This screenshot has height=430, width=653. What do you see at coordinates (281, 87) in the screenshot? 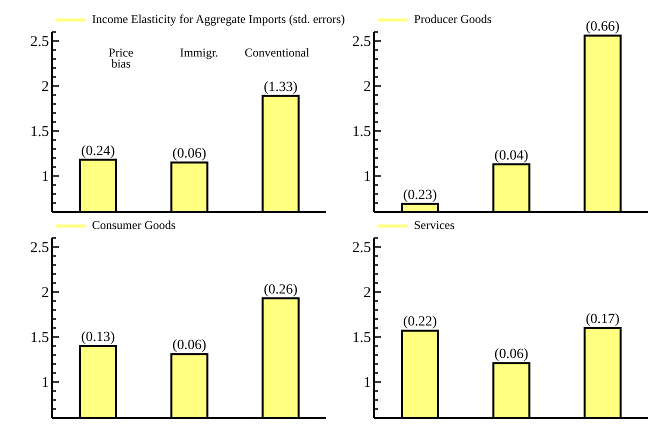
I see `annotation: (1.33)` at bounding box center [281, 87].